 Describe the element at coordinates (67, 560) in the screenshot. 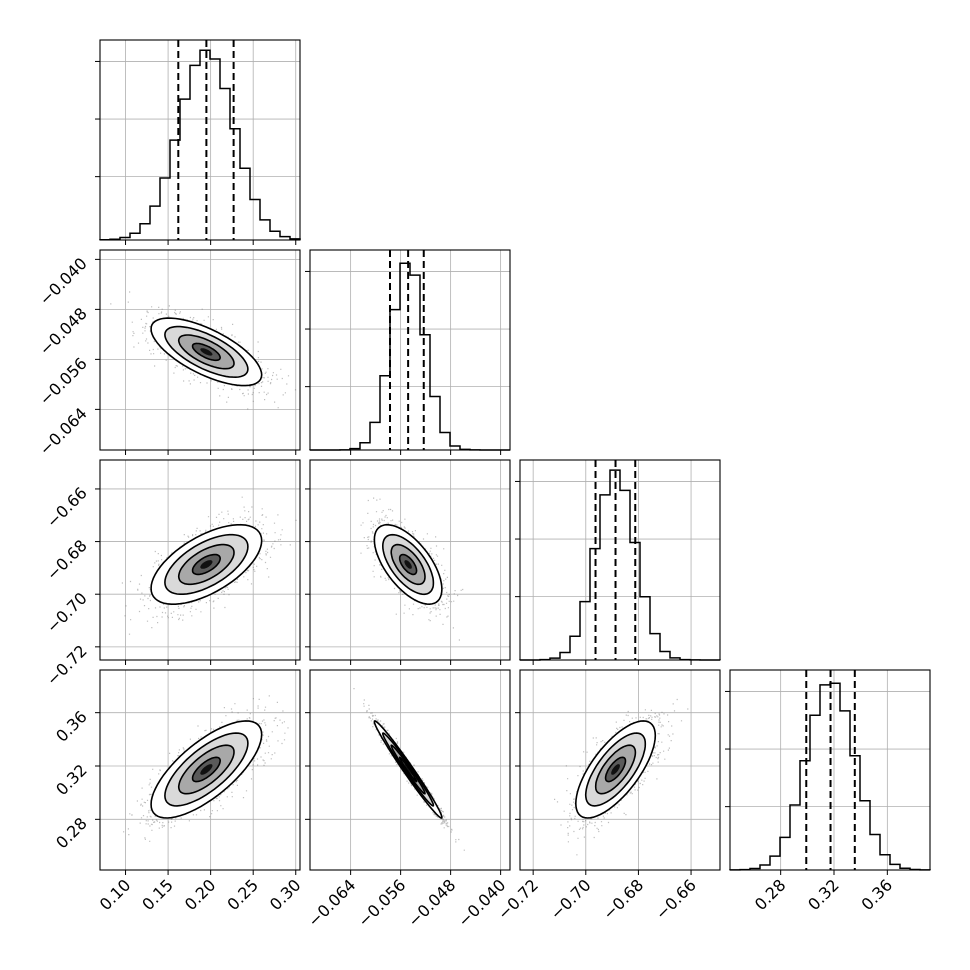

I see `y-tick-label: −0.68` at that location.